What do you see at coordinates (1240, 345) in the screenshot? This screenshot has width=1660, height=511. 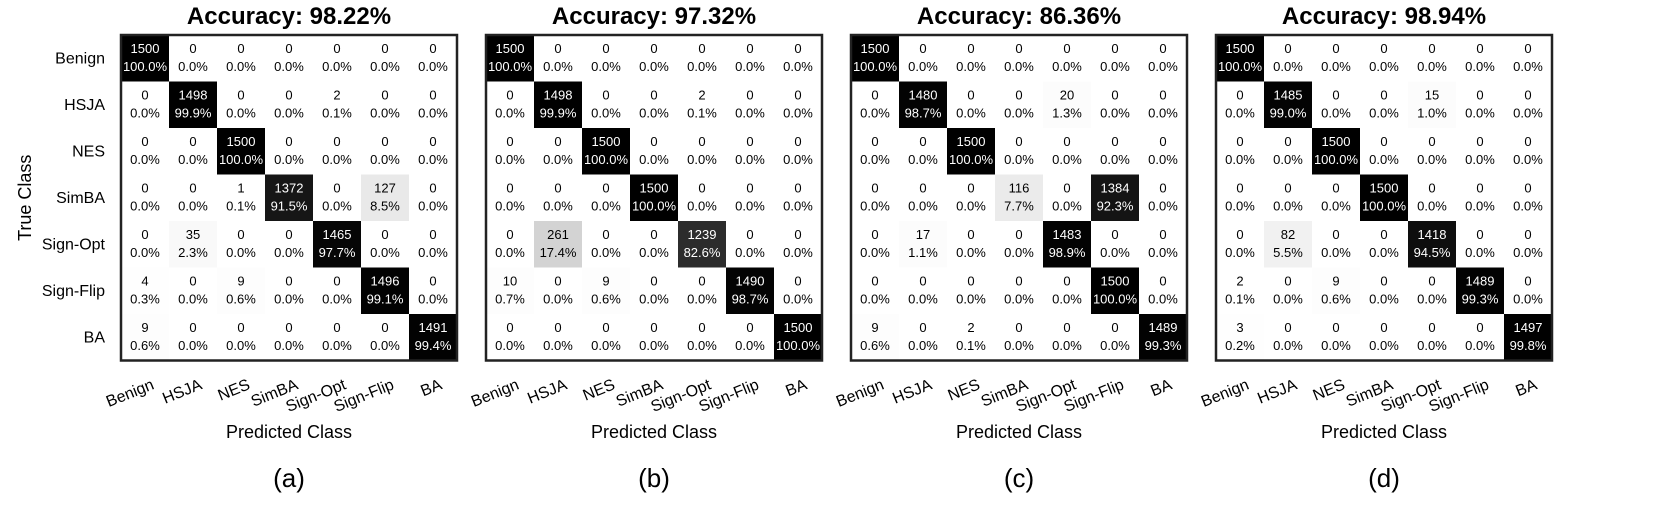 I see `cell-percent: 0.2%` at bounding box center [1240, 345].